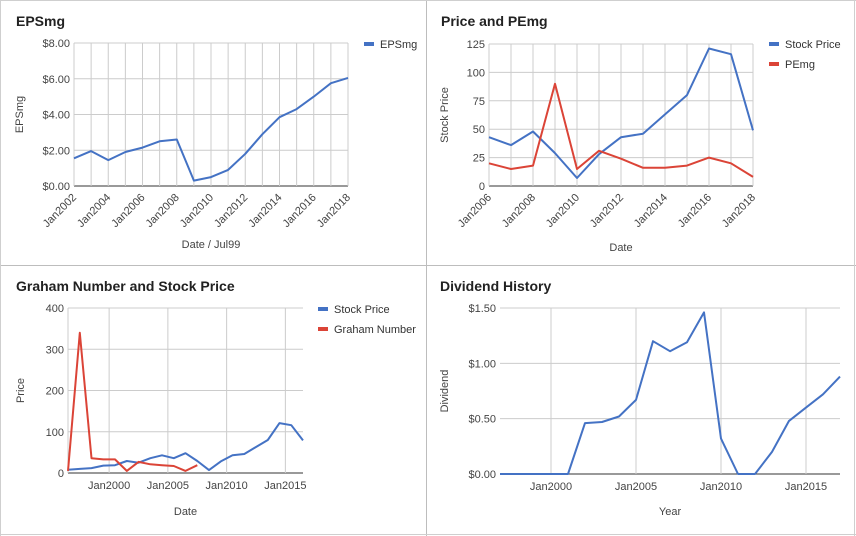  Describe the element at coordinates (445, 391) in the screenshot. I see `y-axis-title: Dividend` at that location.